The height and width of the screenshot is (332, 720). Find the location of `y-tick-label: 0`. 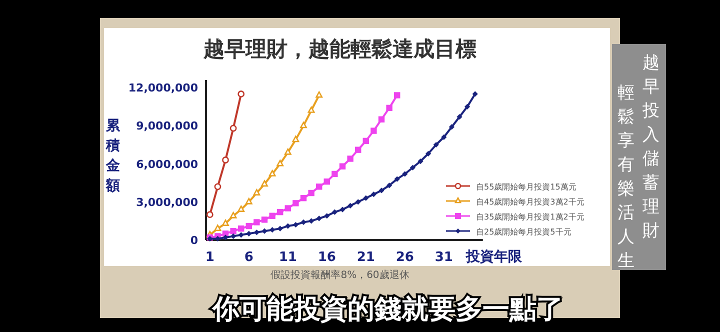

y-tick-label: 0 is located at coordinates (194, 240).